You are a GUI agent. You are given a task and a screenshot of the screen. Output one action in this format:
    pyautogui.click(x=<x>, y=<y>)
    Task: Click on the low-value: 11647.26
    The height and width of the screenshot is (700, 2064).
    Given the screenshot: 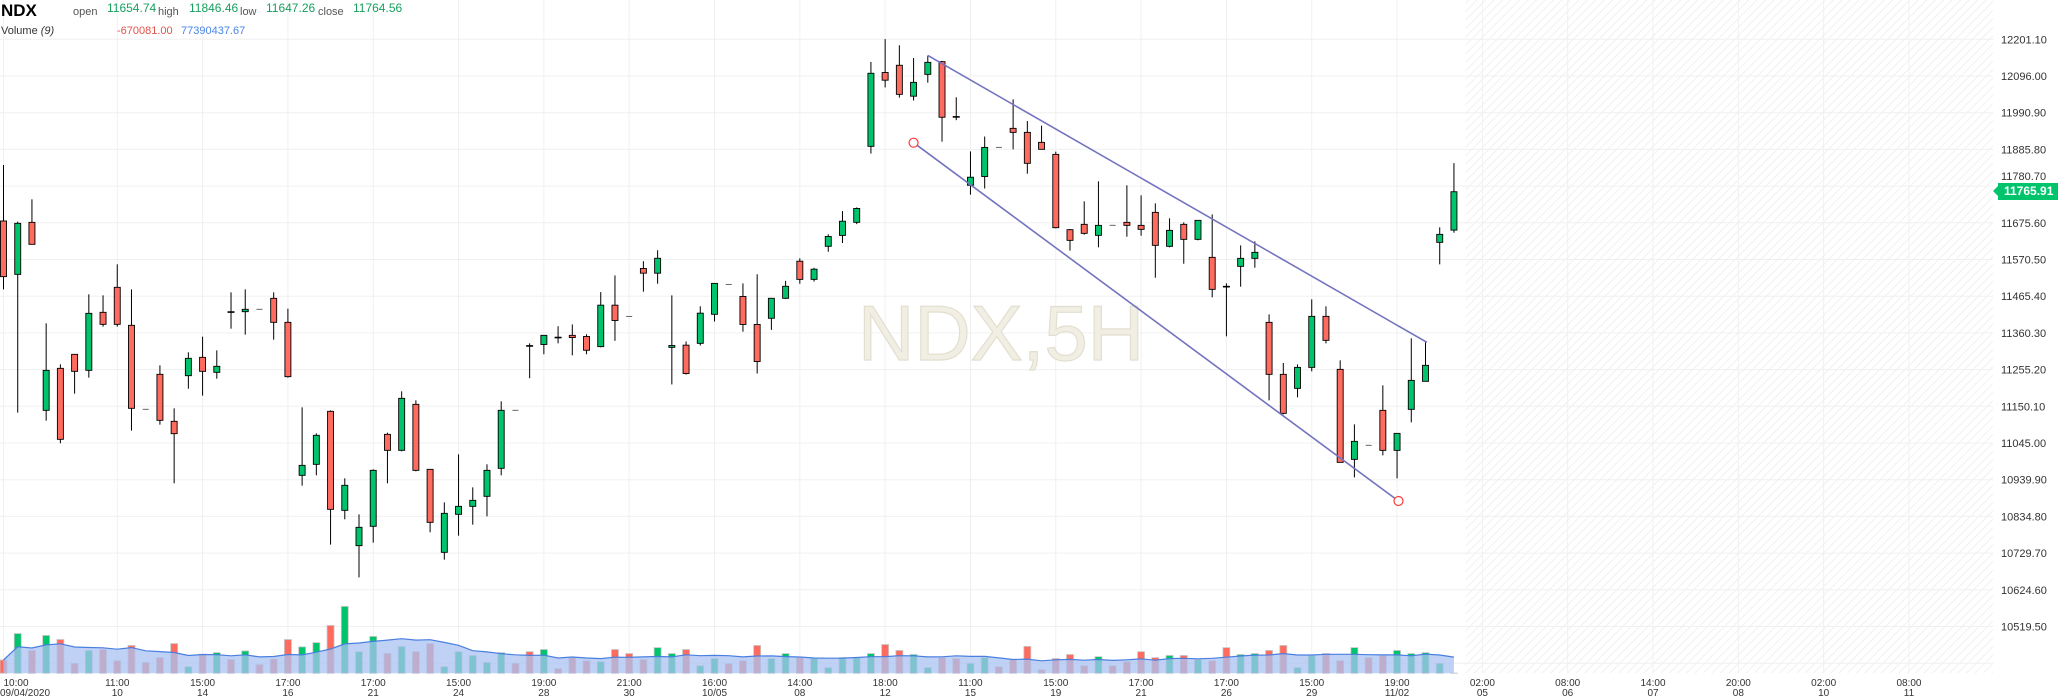 What is the action you would take?
    pyautogui.click(x=291, y=8)
    